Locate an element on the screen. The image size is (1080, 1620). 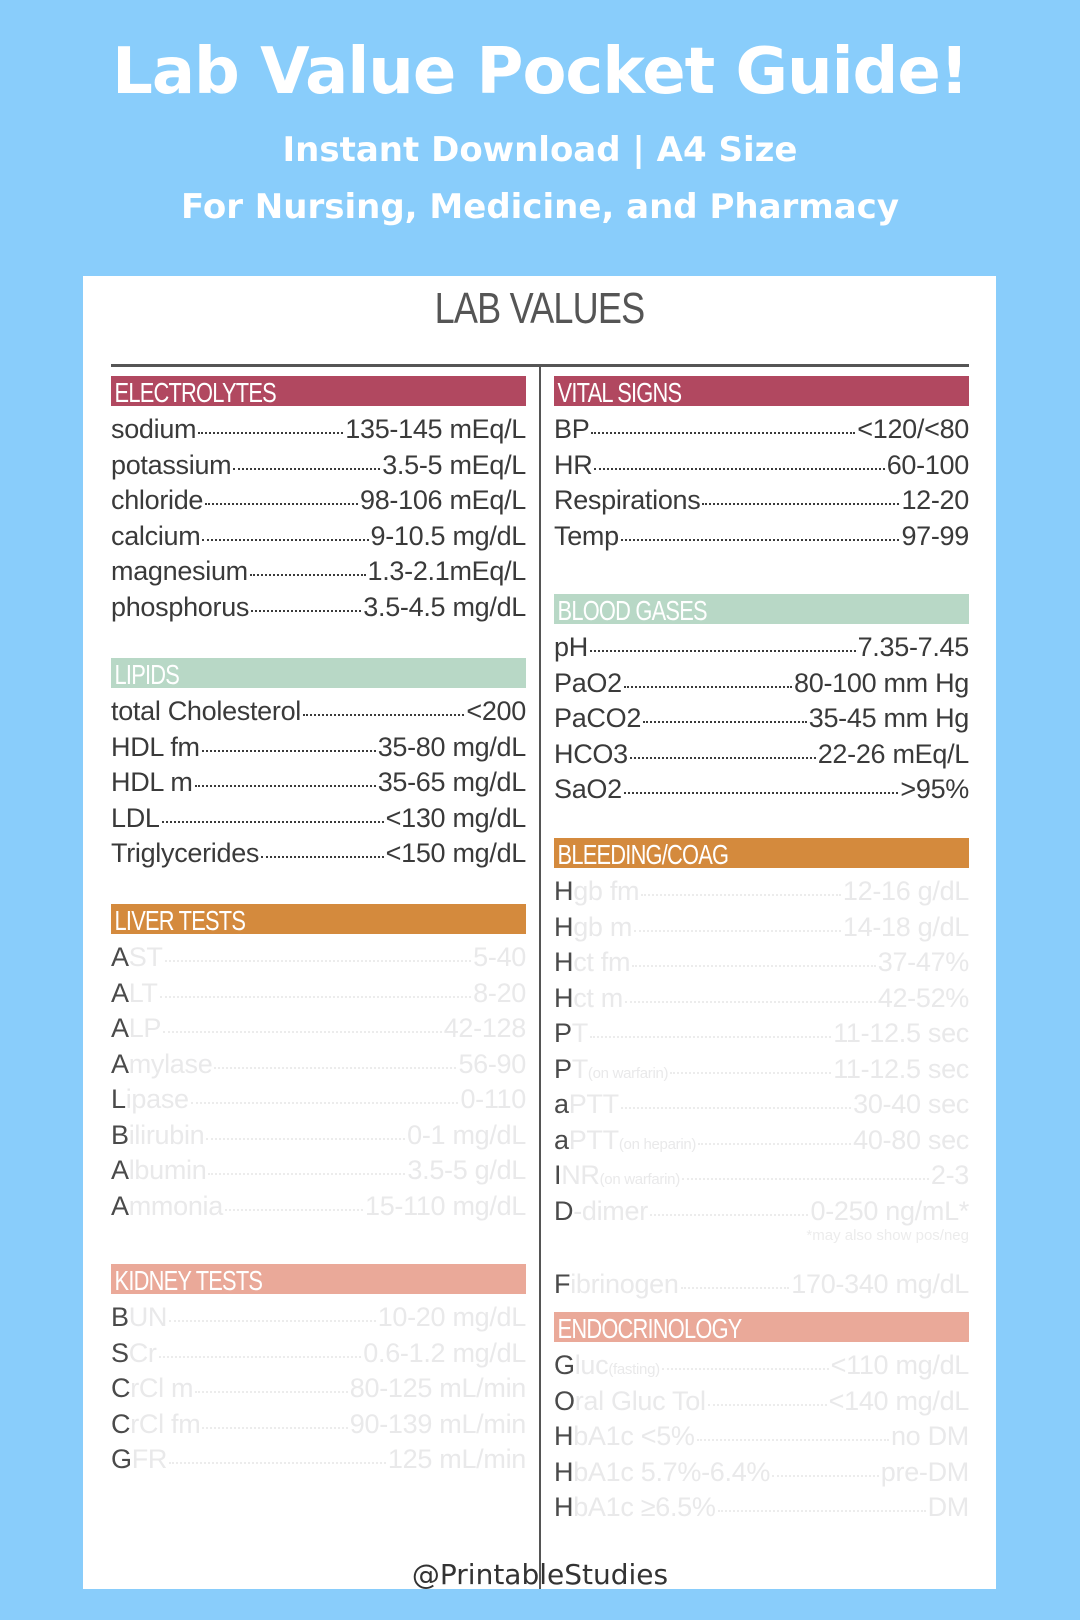
lab-value: 0.6-1.2 mg/dL is located at coordinates (444, 1352).